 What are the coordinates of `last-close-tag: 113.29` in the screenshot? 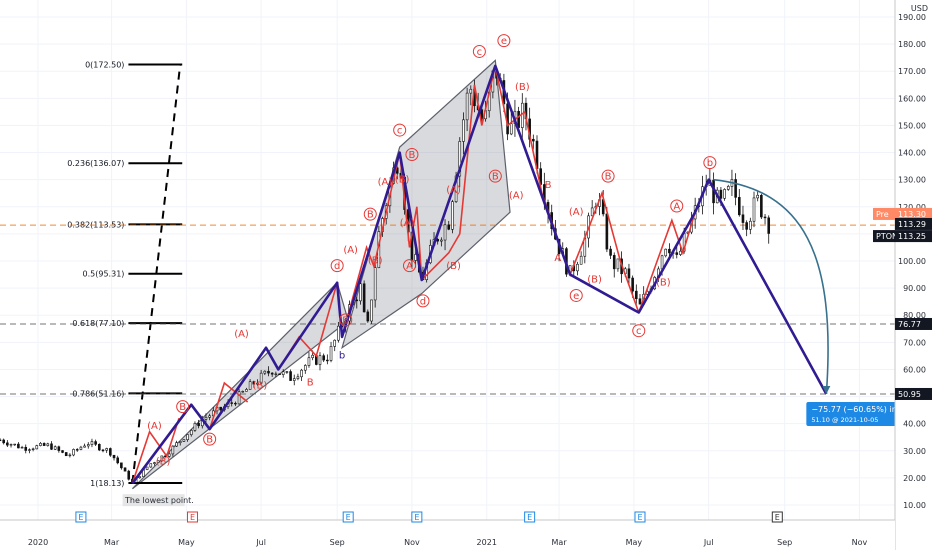 It's located at (913, 223).